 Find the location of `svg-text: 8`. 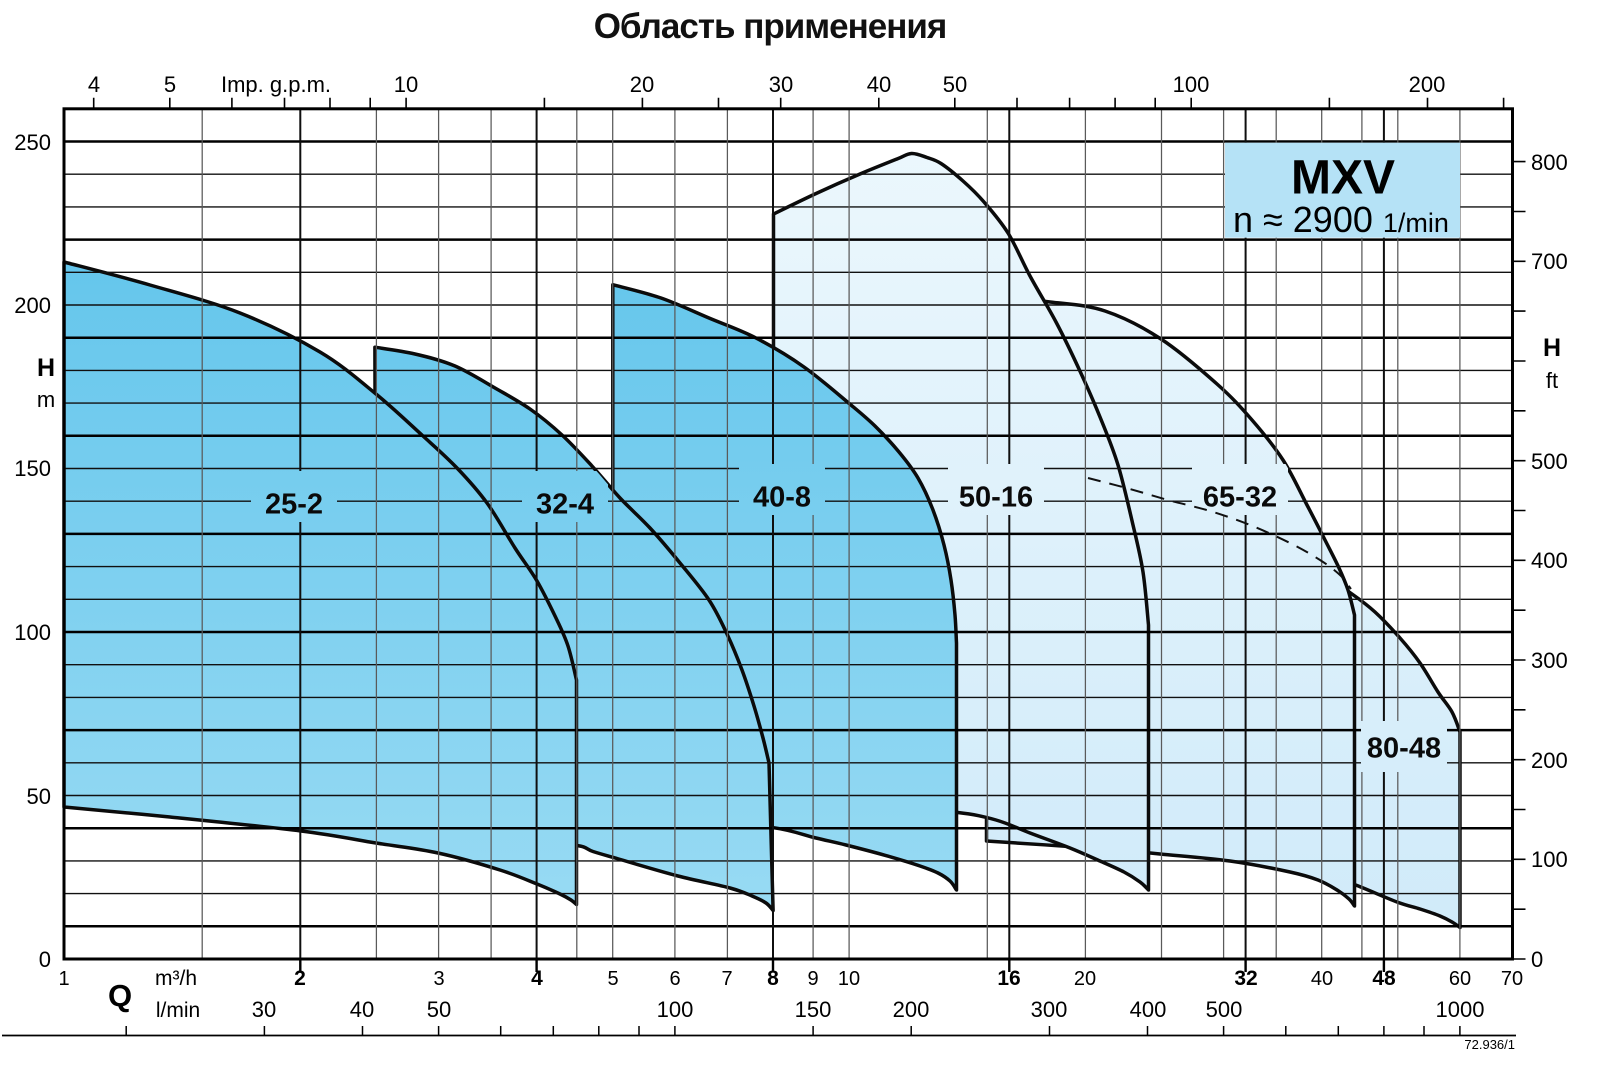

svg-text: 8 is located at coordinates (773, 978).